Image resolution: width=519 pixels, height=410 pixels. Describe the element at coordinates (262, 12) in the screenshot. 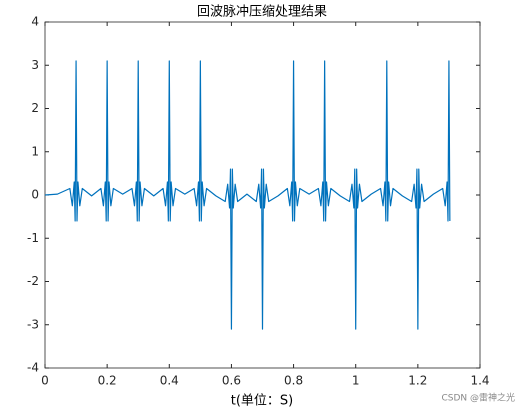

I see `chart-title: 回波脉冲压缩处理结果` at that location.